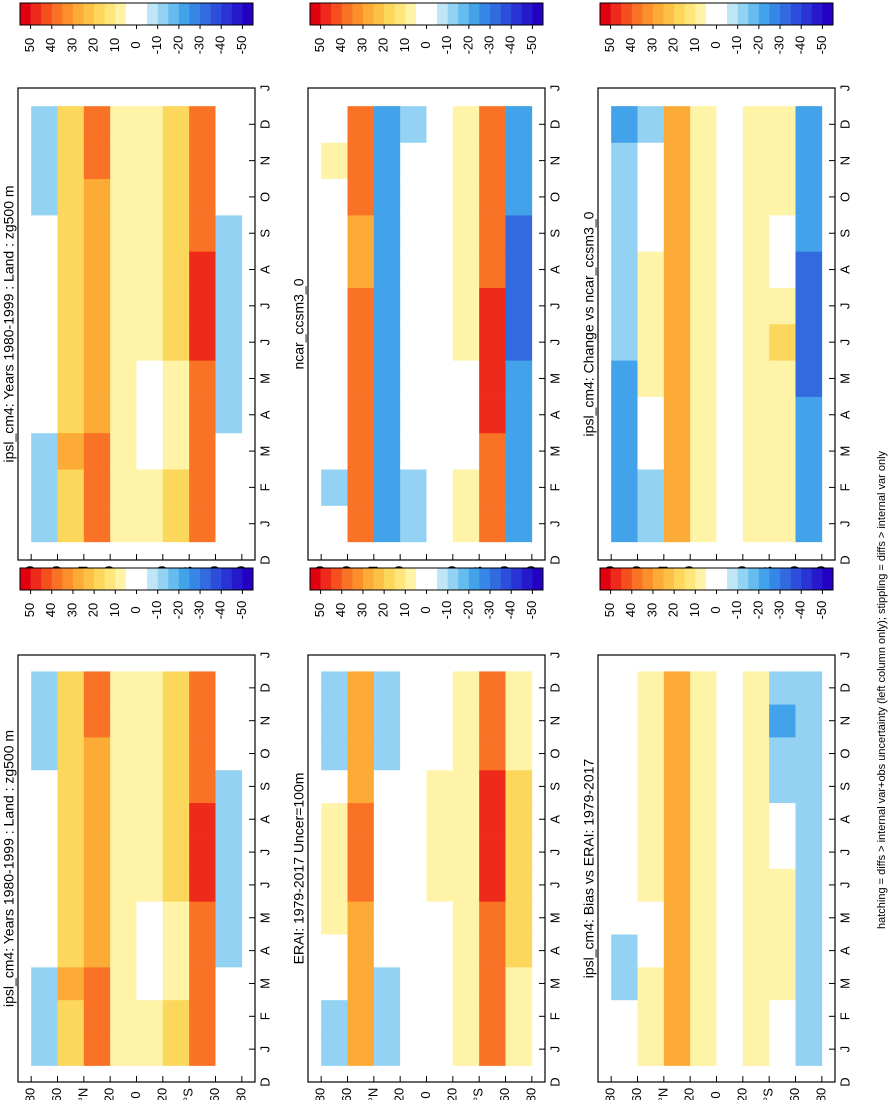  What do you see at coordinates (30, 1094) in the screenshot?
I see `lat-tick-label: 80` at bounding box center [30, 1094].